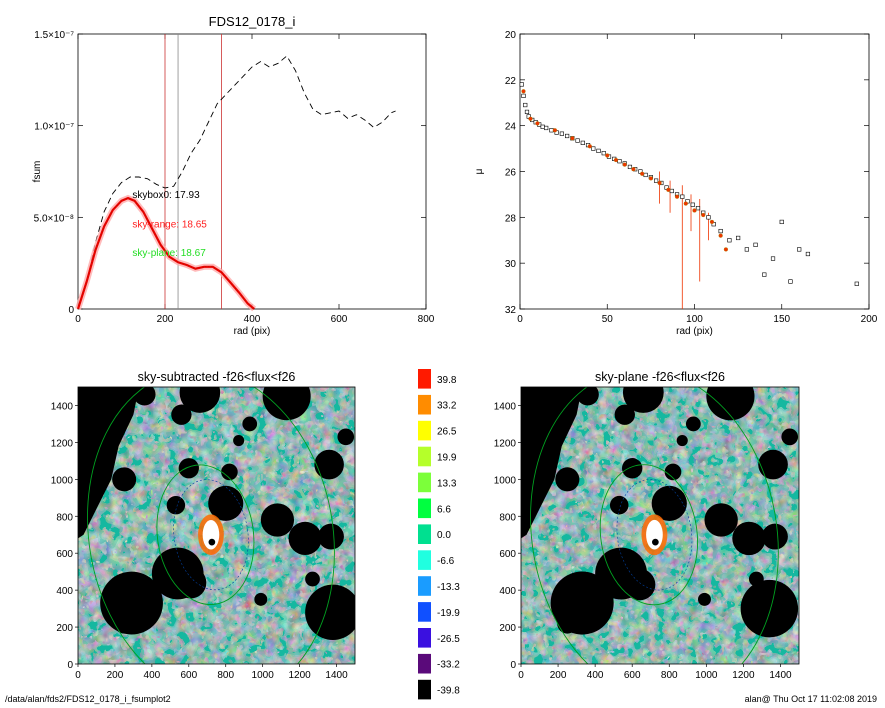 This screenshot has width=885, height=708. What do you see at coordinates (444, 535) in the screenshot?
I see `colorbar-label: 0.0` at bounding box center [444, 535].